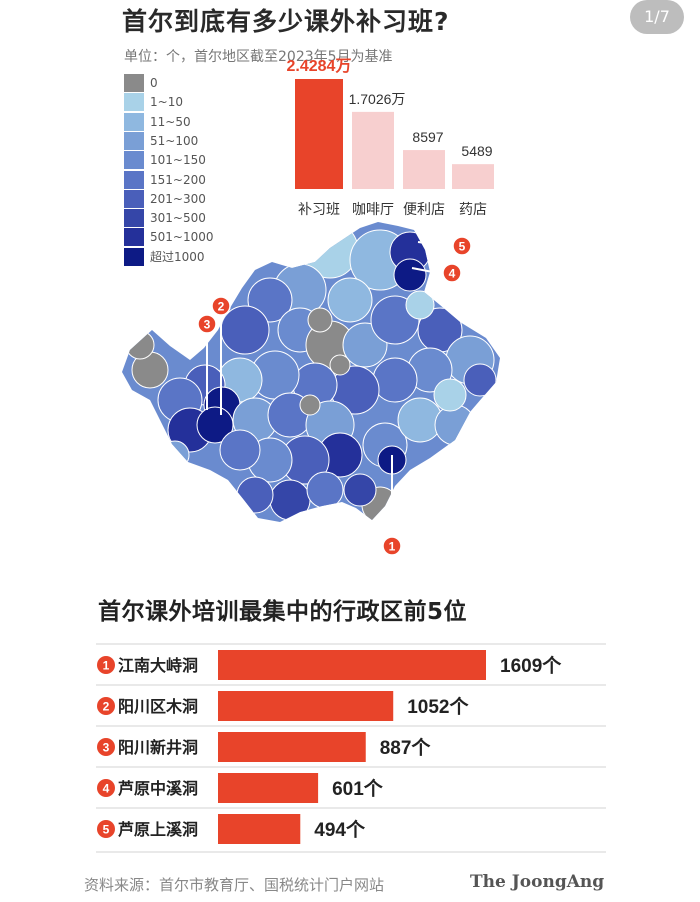 The width and height of the screenshot is (700, 902). What do you see at coordinates (165, 179) in the screenshot?
I see `legend-item: 151~200` at bounding box center [165, 179].